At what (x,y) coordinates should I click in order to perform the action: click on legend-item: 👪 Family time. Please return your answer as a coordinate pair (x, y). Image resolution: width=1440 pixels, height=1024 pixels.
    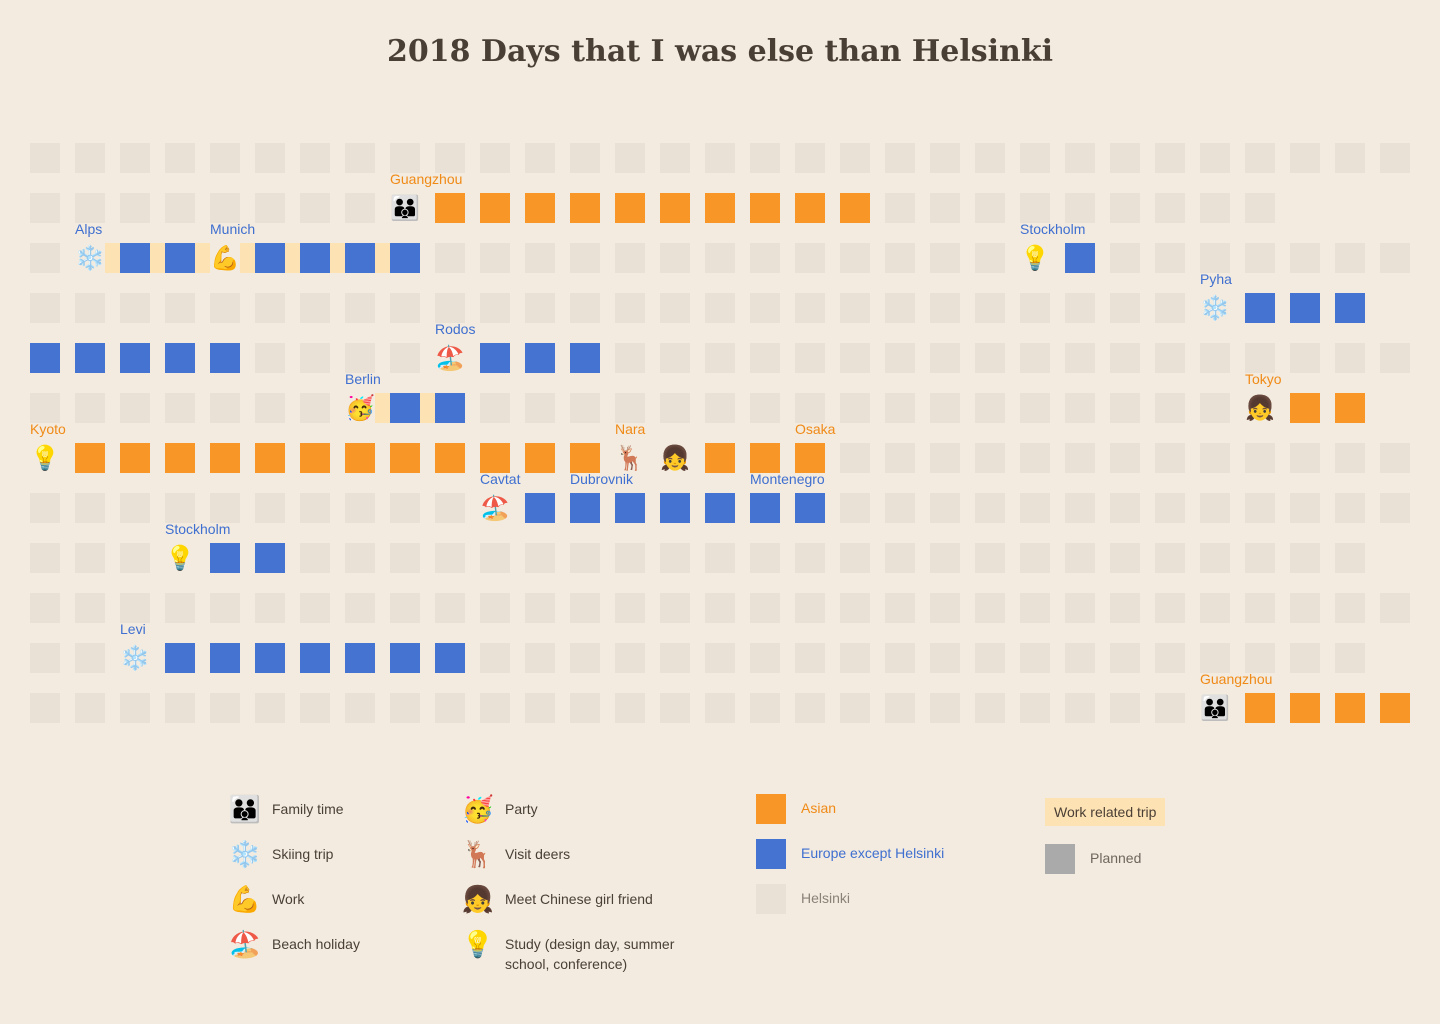
    Looking at the image, I should click on (286, 810).